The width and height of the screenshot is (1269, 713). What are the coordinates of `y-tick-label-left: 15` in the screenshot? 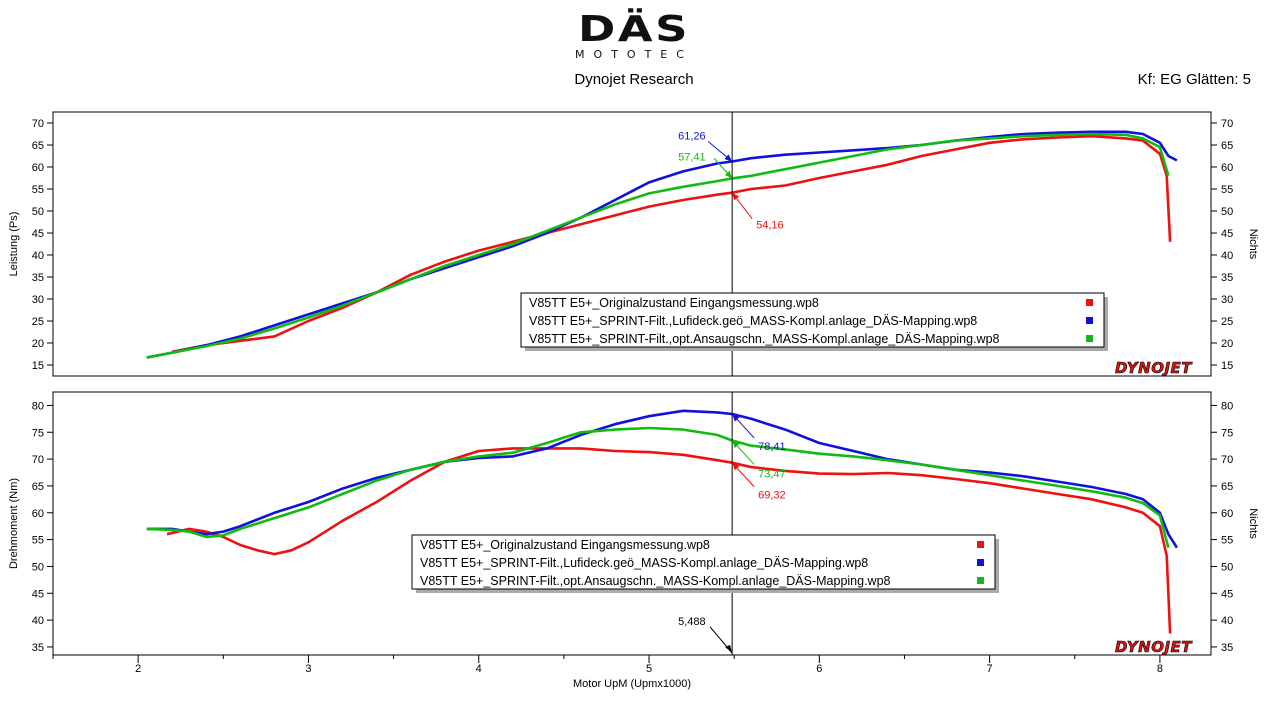 It's located at (38, 366).